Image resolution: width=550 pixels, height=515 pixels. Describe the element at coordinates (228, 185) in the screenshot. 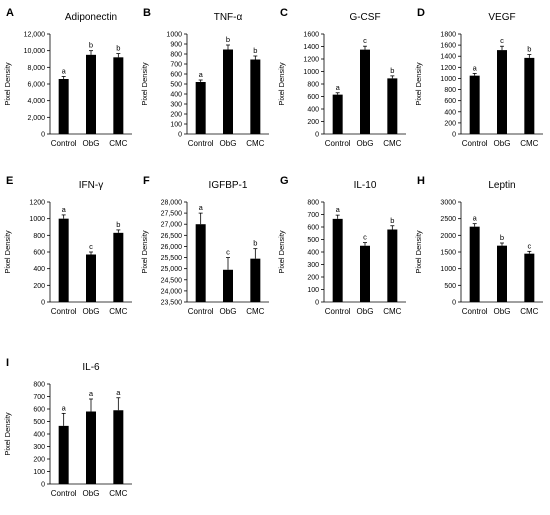

I see `chart-title: IGFBP-1` at that location.